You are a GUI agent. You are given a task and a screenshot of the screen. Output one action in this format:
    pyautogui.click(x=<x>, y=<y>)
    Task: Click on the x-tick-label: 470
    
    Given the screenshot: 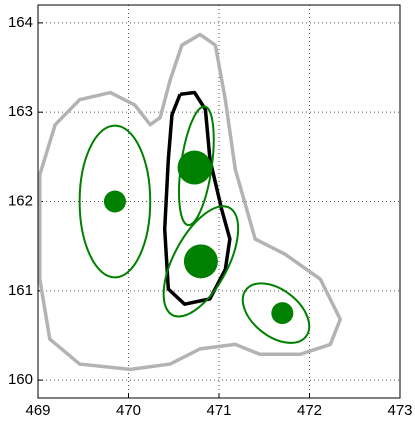 What is the action you would take?
    pyautogui.click(x=128, y=410)
    